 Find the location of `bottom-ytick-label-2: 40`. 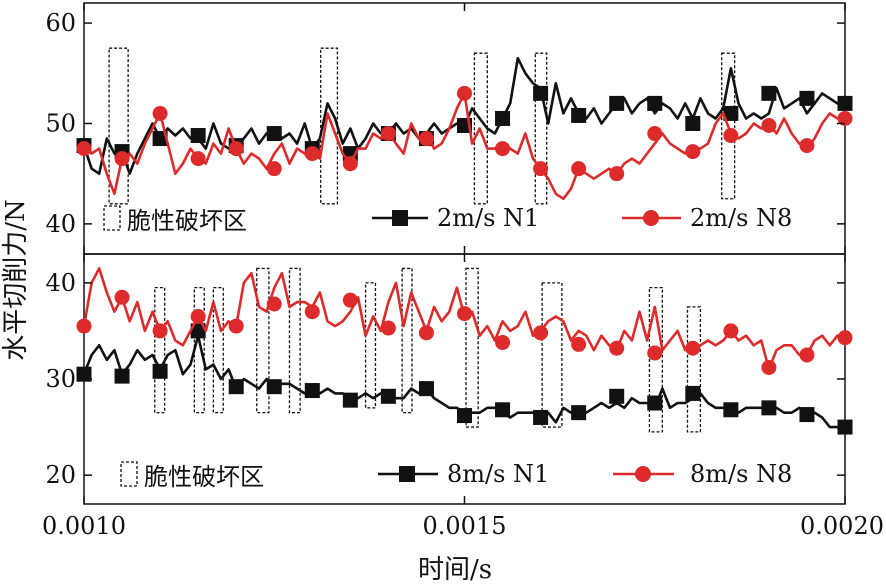

bottom-ytick-label-2: 40 is located at coordinates (60, 283).